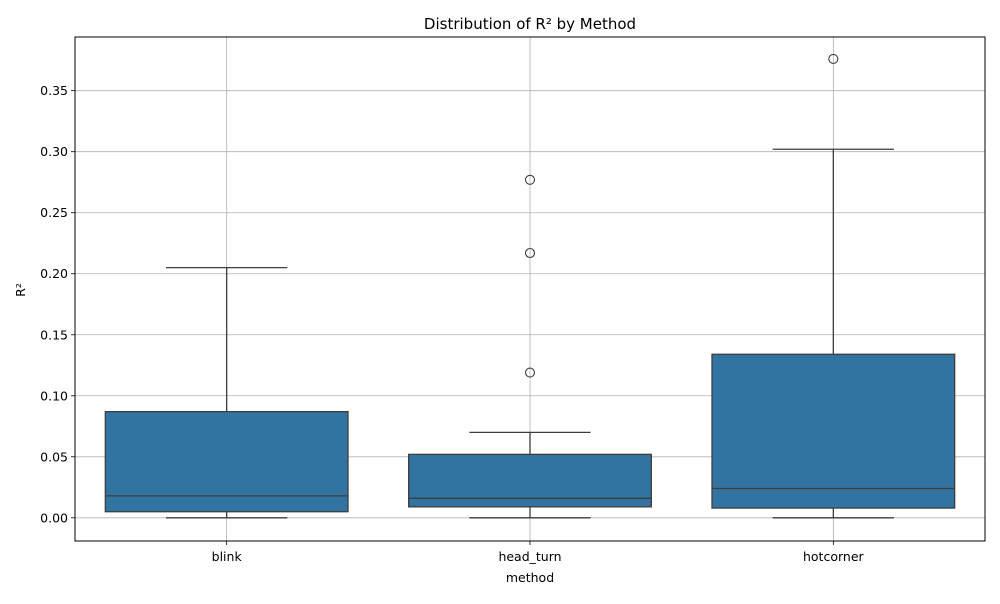 The width and height of the screenshot is (1000, 604). I want to click on x-tick-label-head_turn: head_turn, so click(529, 556).